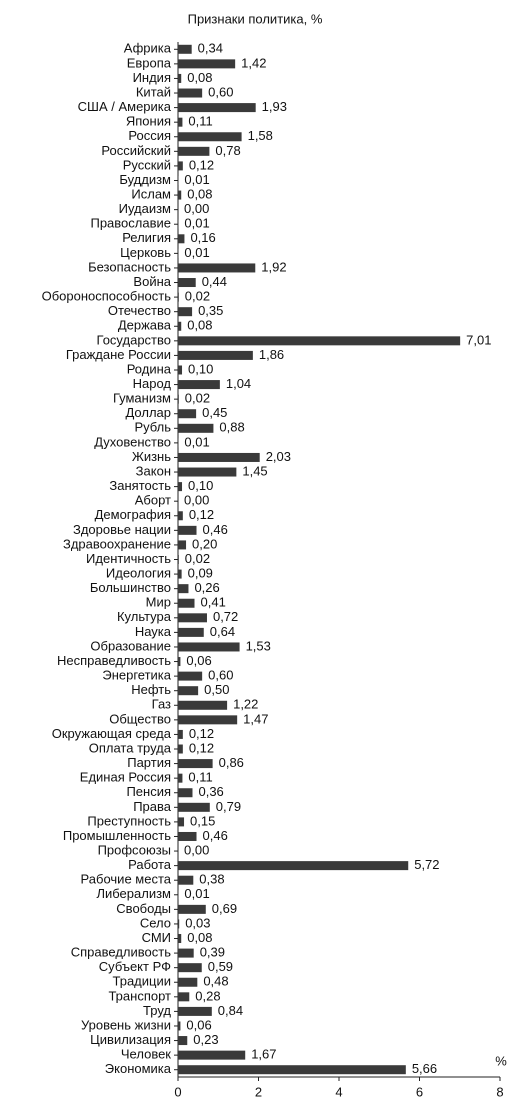 The image size is (509, 1101). What do you see at coordinates (196, 500) in the screenshot?
I see `value-label: 0,00` at bounding box center [196, 500].